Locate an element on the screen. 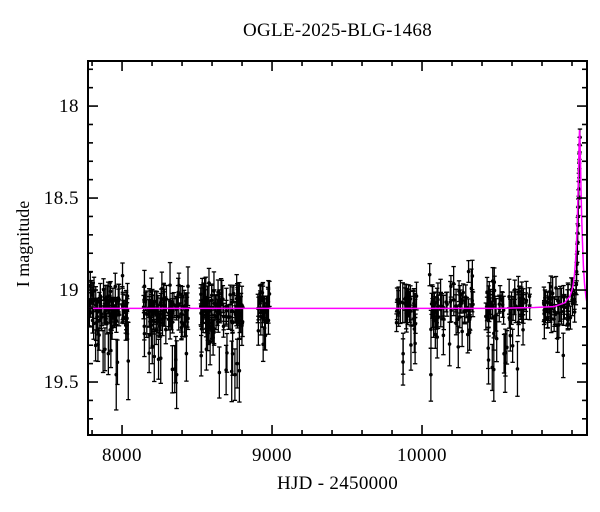 The height and width of the screenshot is (512, 600). x-tick-label: 8000 is located at coordinates (122, 455).